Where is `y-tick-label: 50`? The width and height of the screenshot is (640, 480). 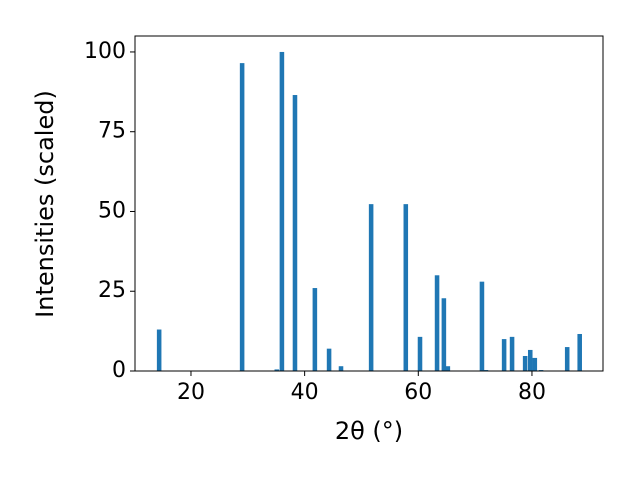
y-tick-label: 50 is located at coordinates (112, 210).